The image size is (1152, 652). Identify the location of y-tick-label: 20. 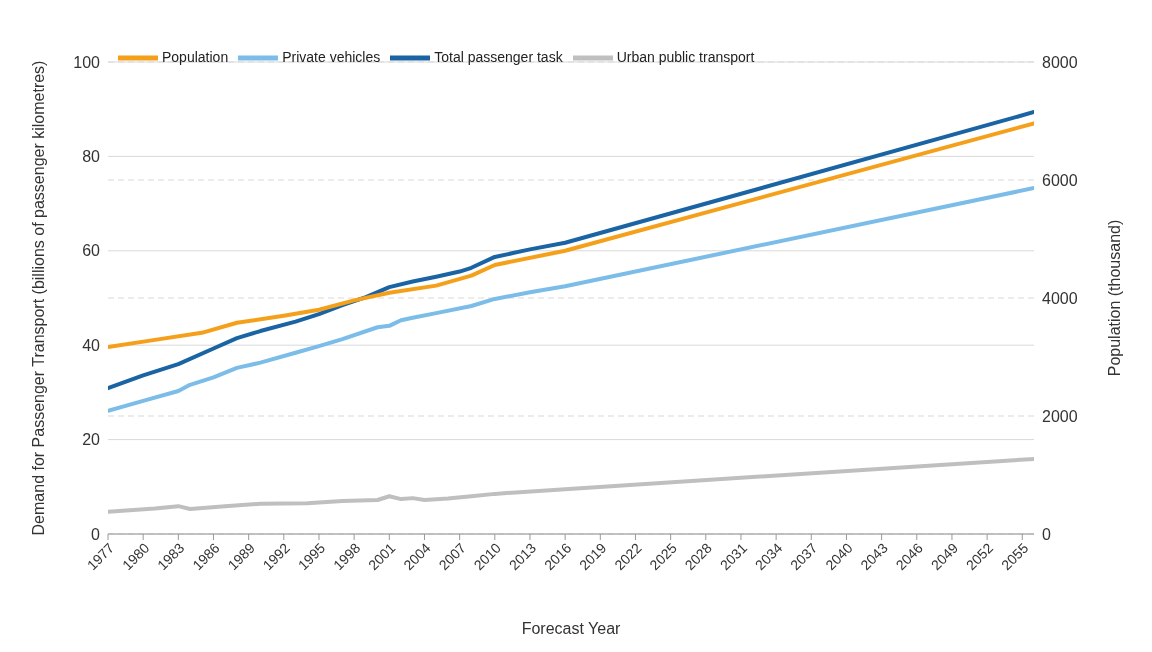
(91, 440).